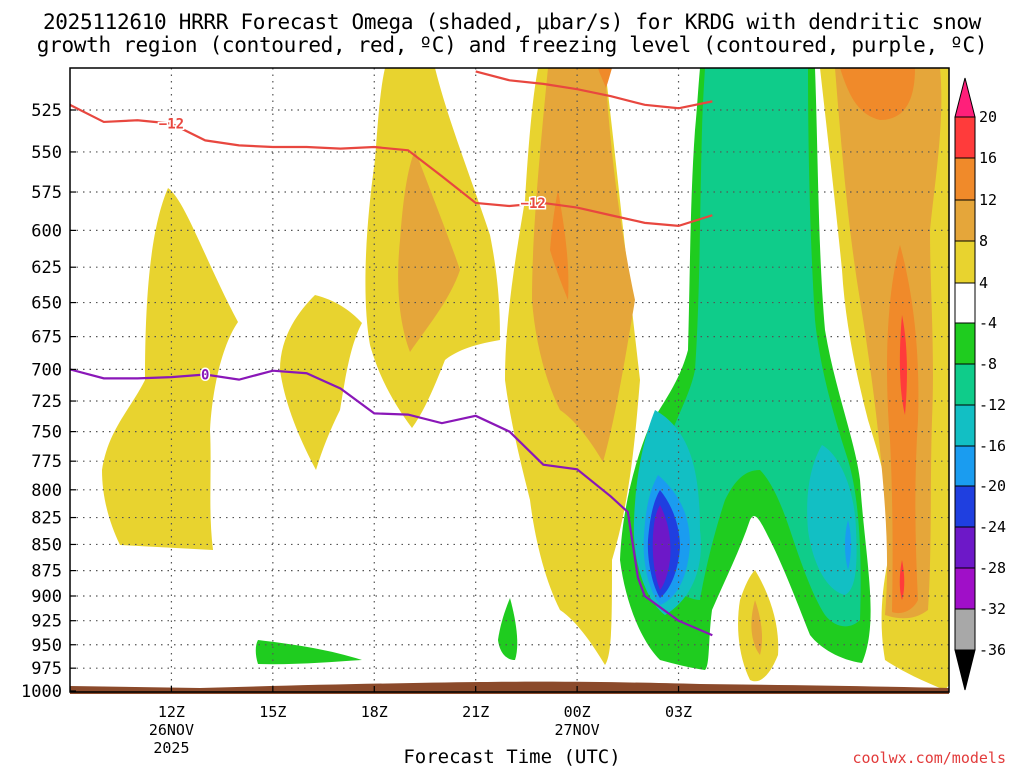 The image size is (1024, 768). I want to click on x-tick-label: 12Z, so click(171, 712).